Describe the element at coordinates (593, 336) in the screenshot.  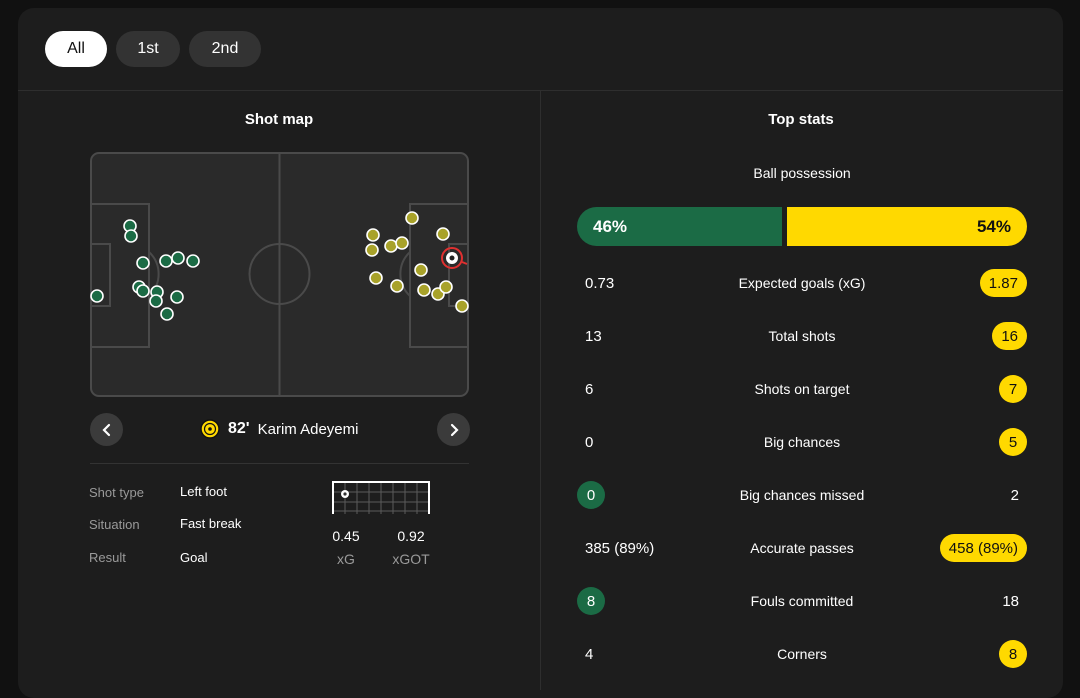
I see `stat-home-value: 13` at that location.